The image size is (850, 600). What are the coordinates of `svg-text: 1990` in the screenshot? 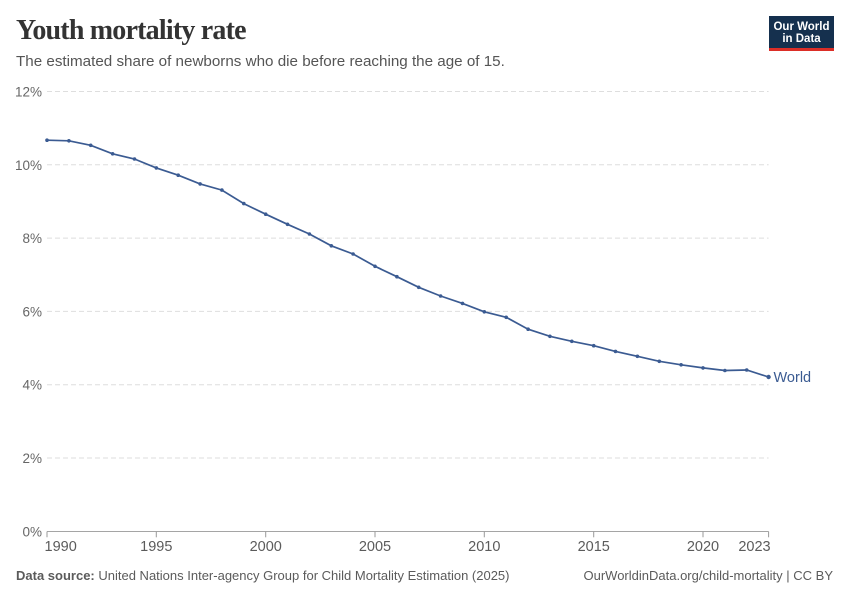 It's located at (61, 547).